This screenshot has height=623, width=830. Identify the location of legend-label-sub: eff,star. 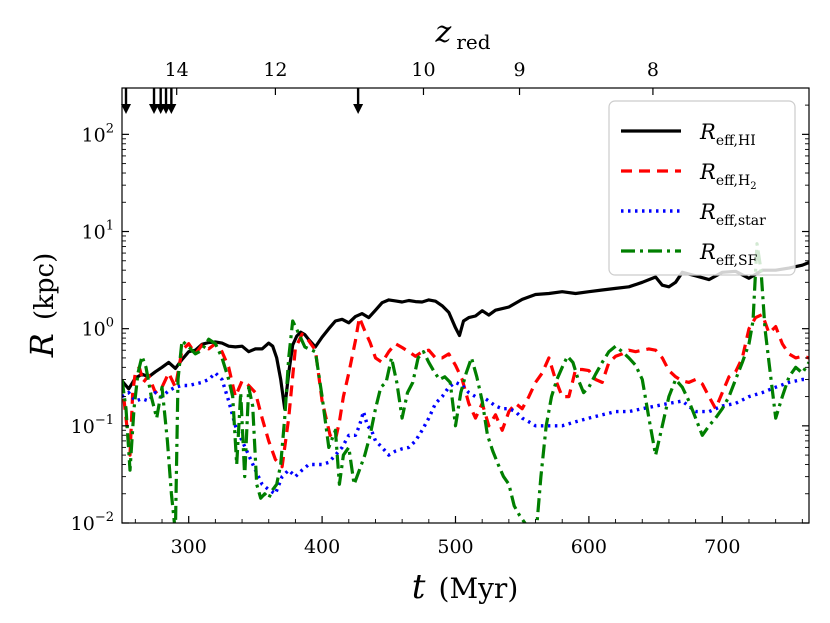
(741, 221).